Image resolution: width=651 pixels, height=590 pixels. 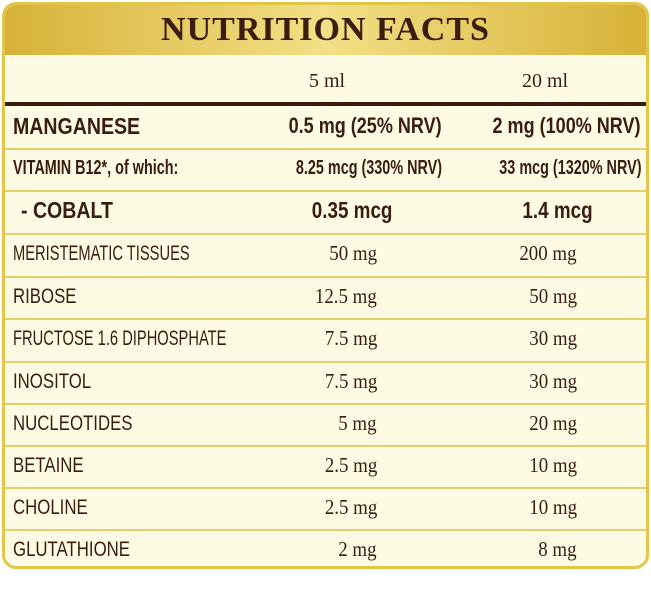 What do you see at coordinates (548, 252) in the screenshot?
I see `amount-20ml: 200 mg` at bounding box center [548, 252].